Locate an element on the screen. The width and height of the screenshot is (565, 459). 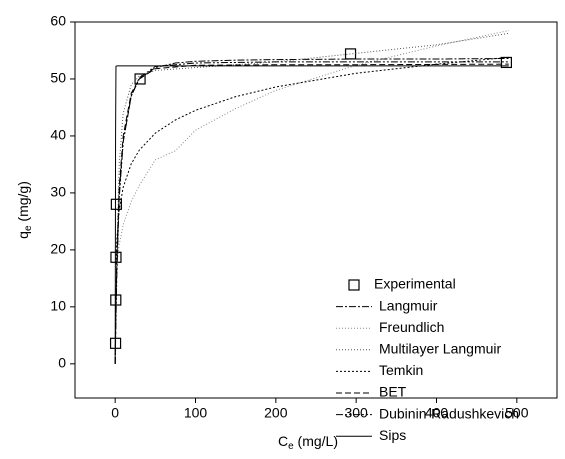
legend-label: Dubinin-Radushkevich is located at coordinates (449, 413).